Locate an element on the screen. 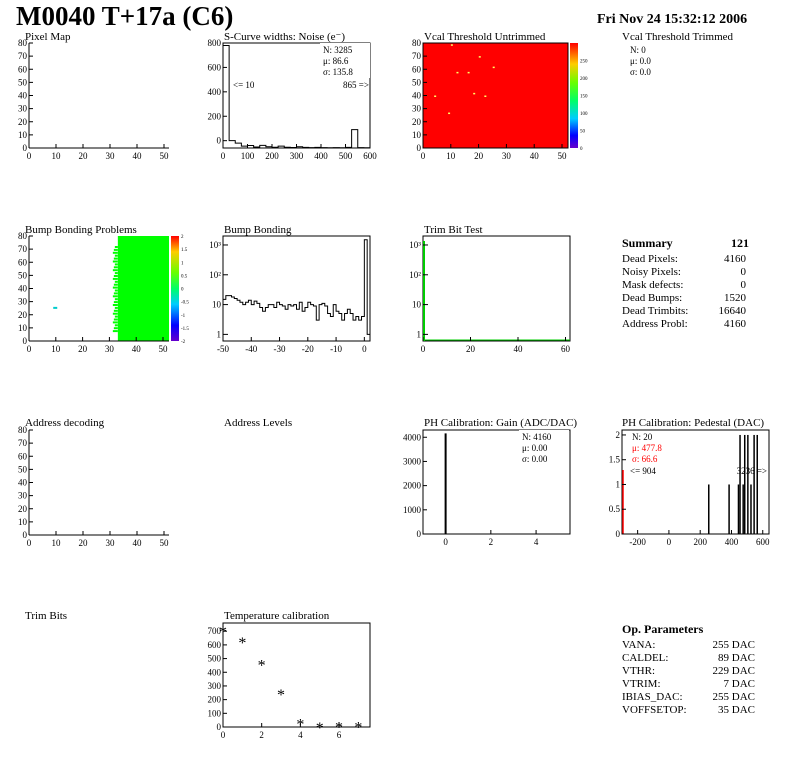 The height and width of the screenshot is (772, 796). y-tick-label: 2000 is located at coordinates (412, 486).